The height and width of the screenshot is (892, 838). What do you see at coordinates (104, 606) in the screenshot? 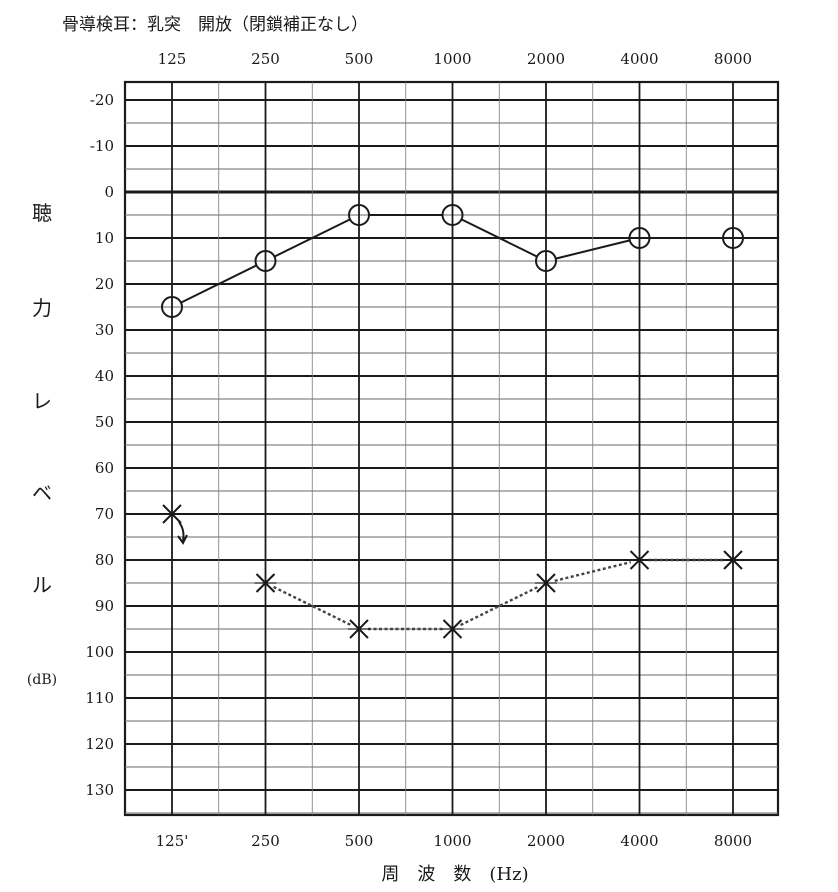
I see `y-tick-label: 90` at bounding box center [104, 606].